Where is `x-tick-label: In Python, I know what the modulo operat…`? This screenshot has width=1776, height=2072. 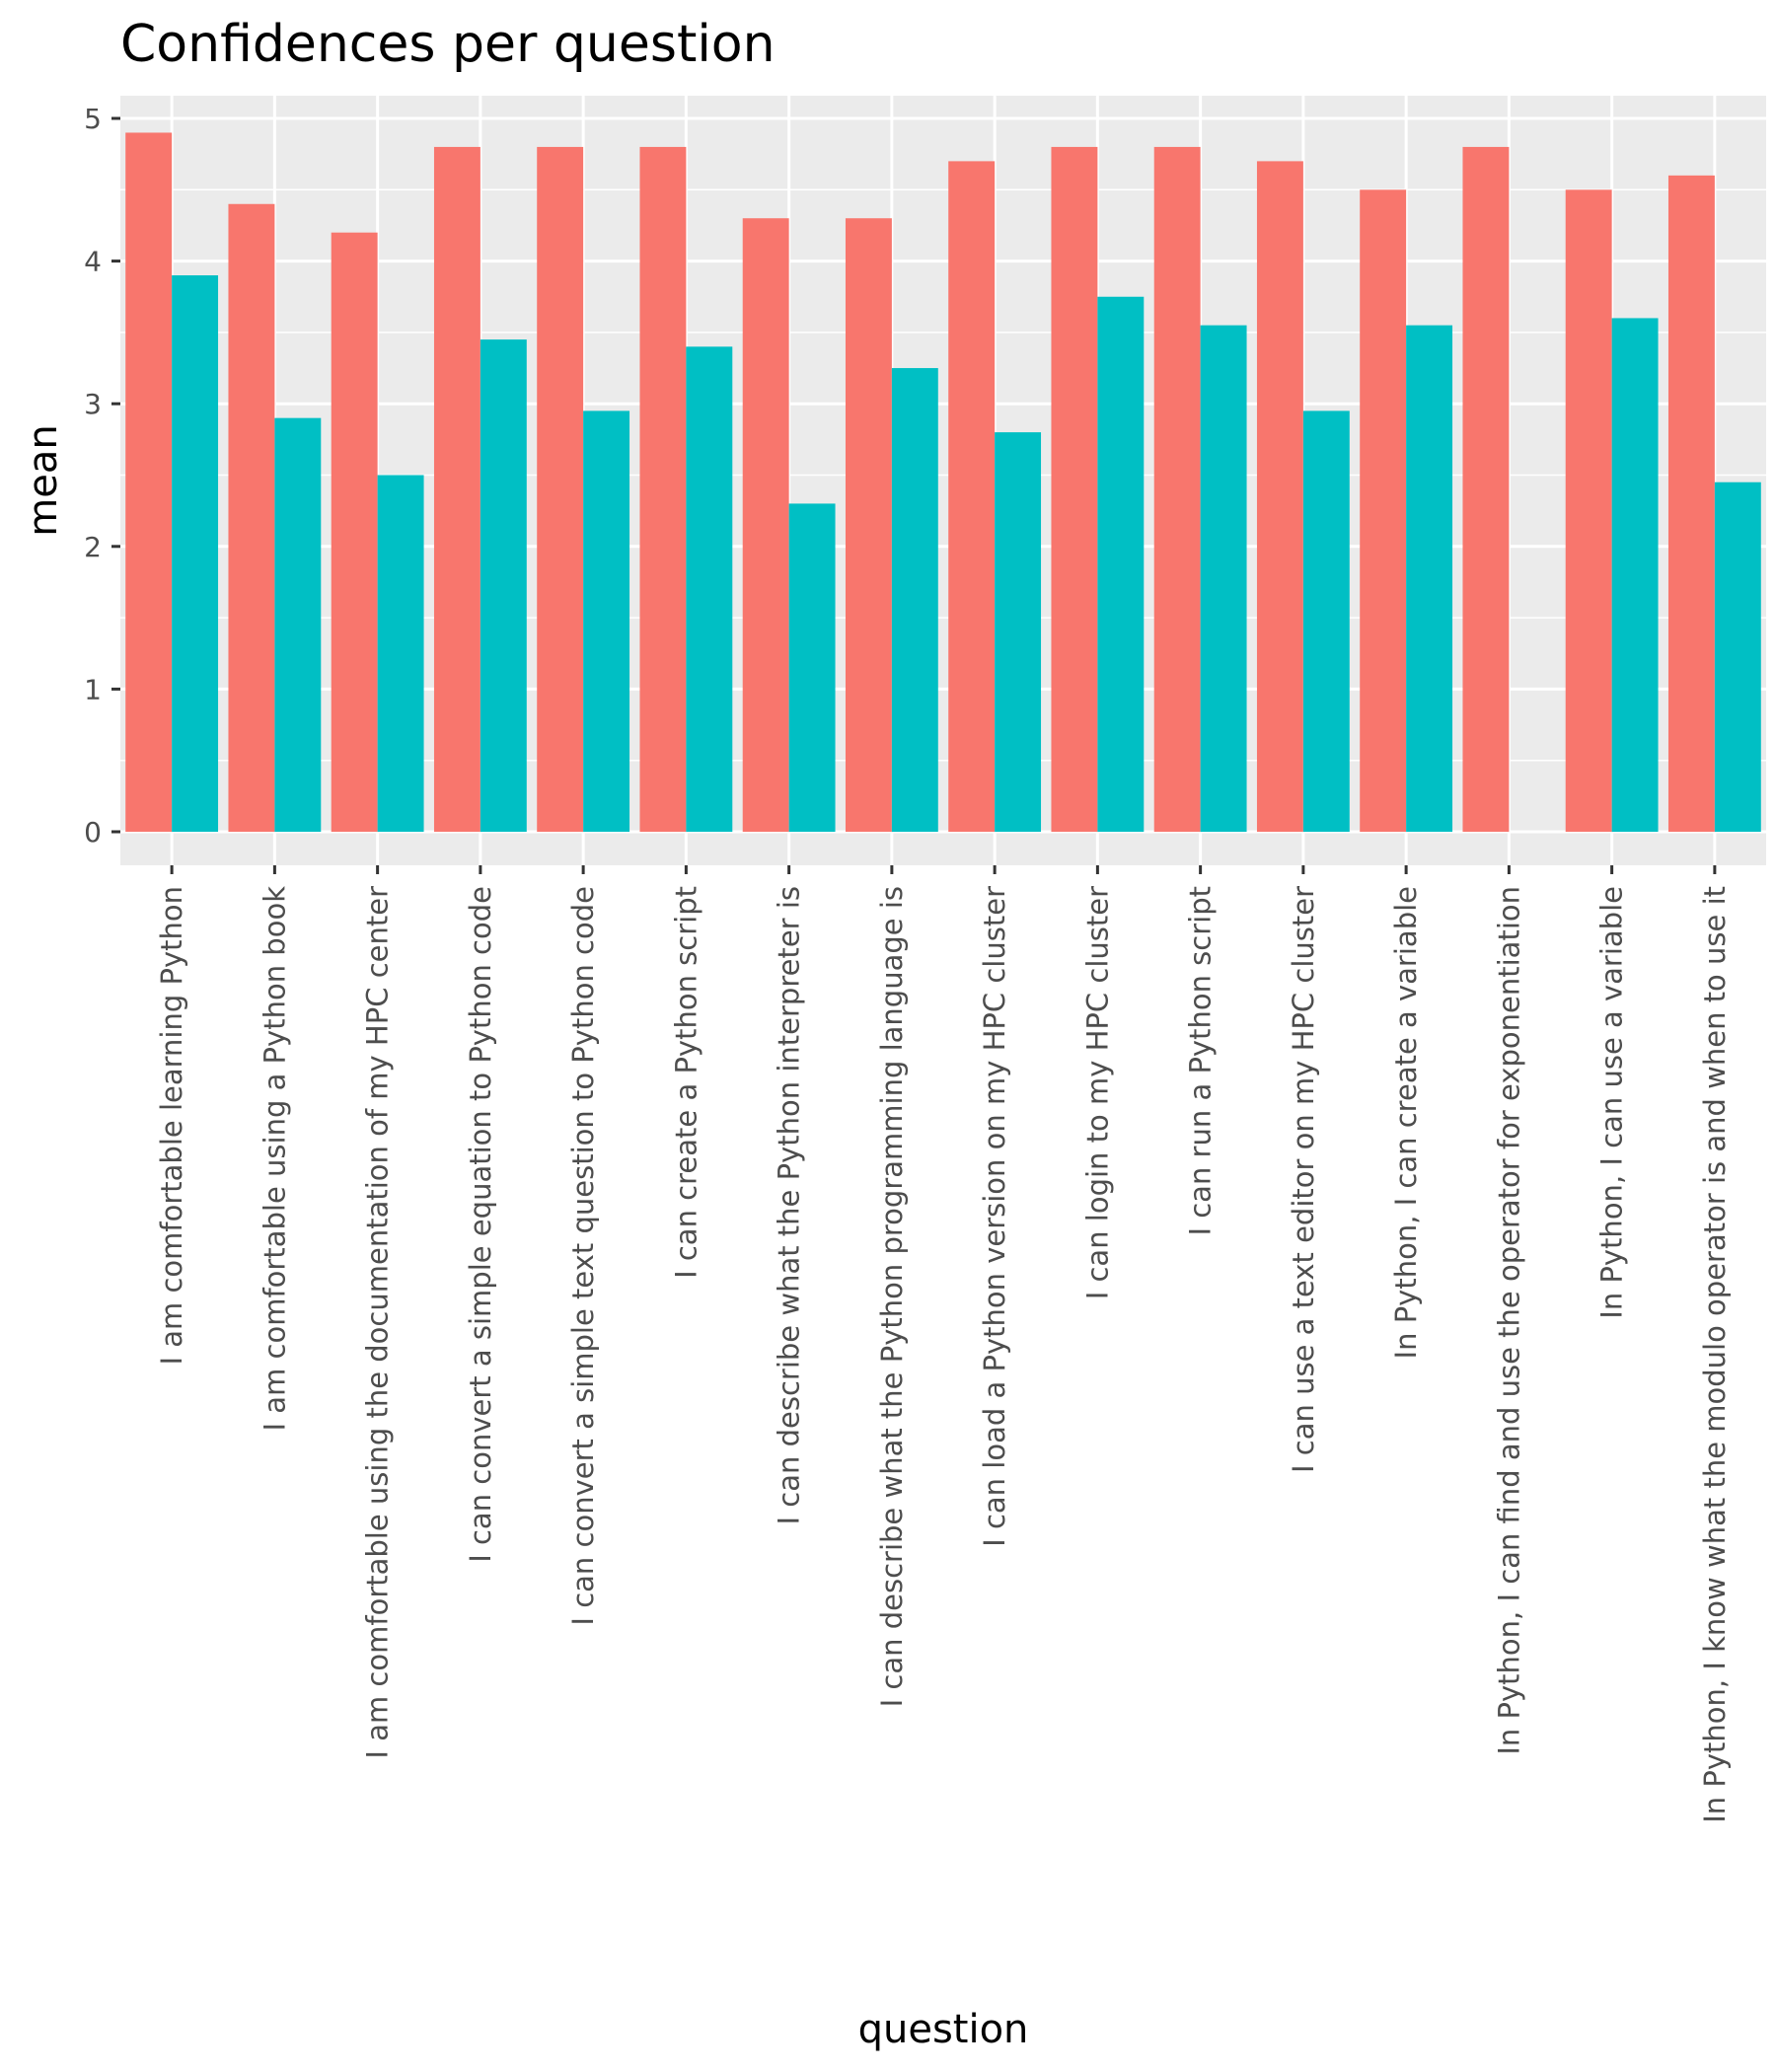
x-tick-label: In Python, I know what the modulo operat… is located at coordinates (1715, 1355).